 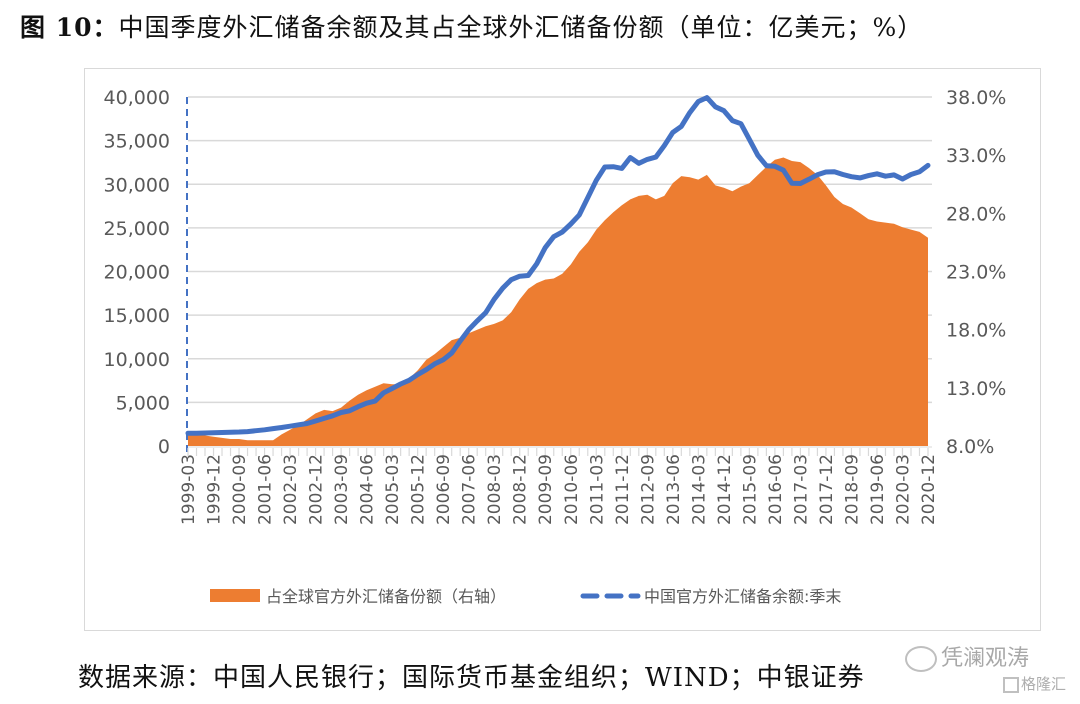 I want to click on left-tick-label: 20,000, so click(x=137, y=273).